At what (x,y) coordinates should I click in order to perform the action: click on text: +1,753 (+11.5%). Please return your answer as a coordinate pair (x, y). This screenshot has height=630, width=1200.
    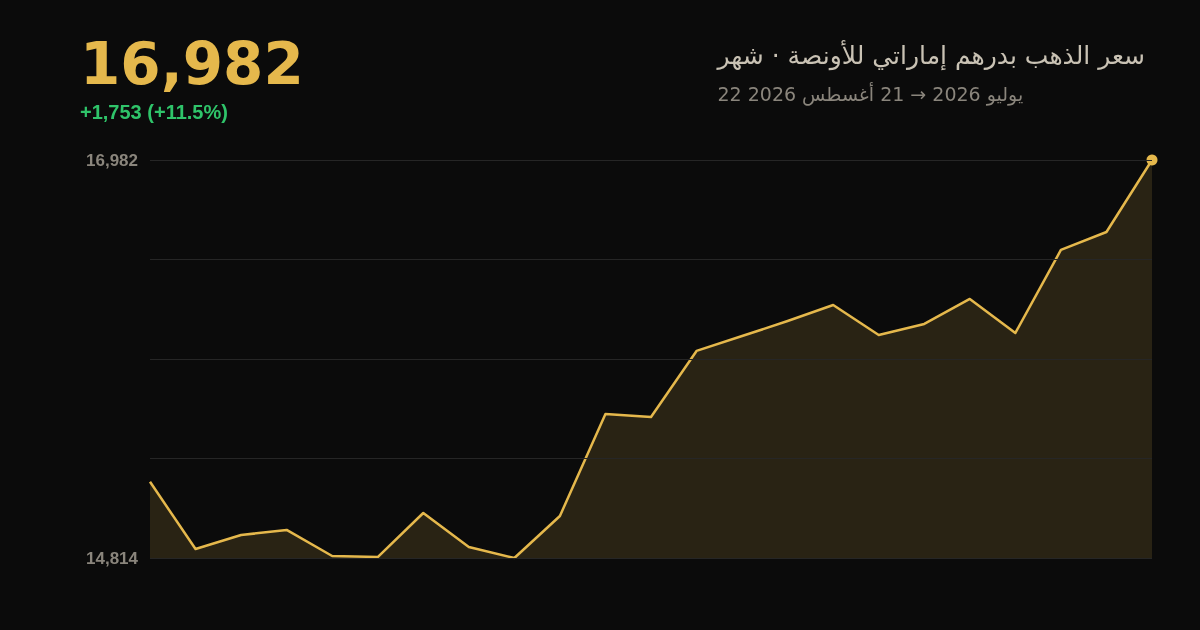
    Looking at the image, I should click on (154, 112).